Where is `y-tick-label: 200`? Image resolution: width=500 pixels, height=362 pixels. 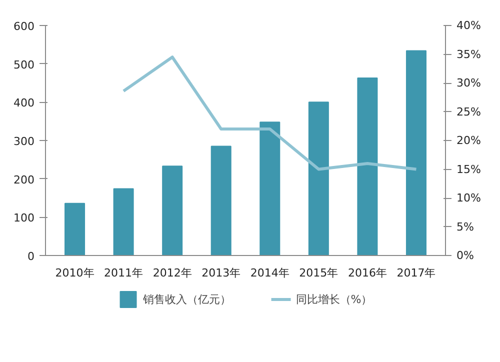 y-tick-label: 200 is located at coordinates (24, 179).